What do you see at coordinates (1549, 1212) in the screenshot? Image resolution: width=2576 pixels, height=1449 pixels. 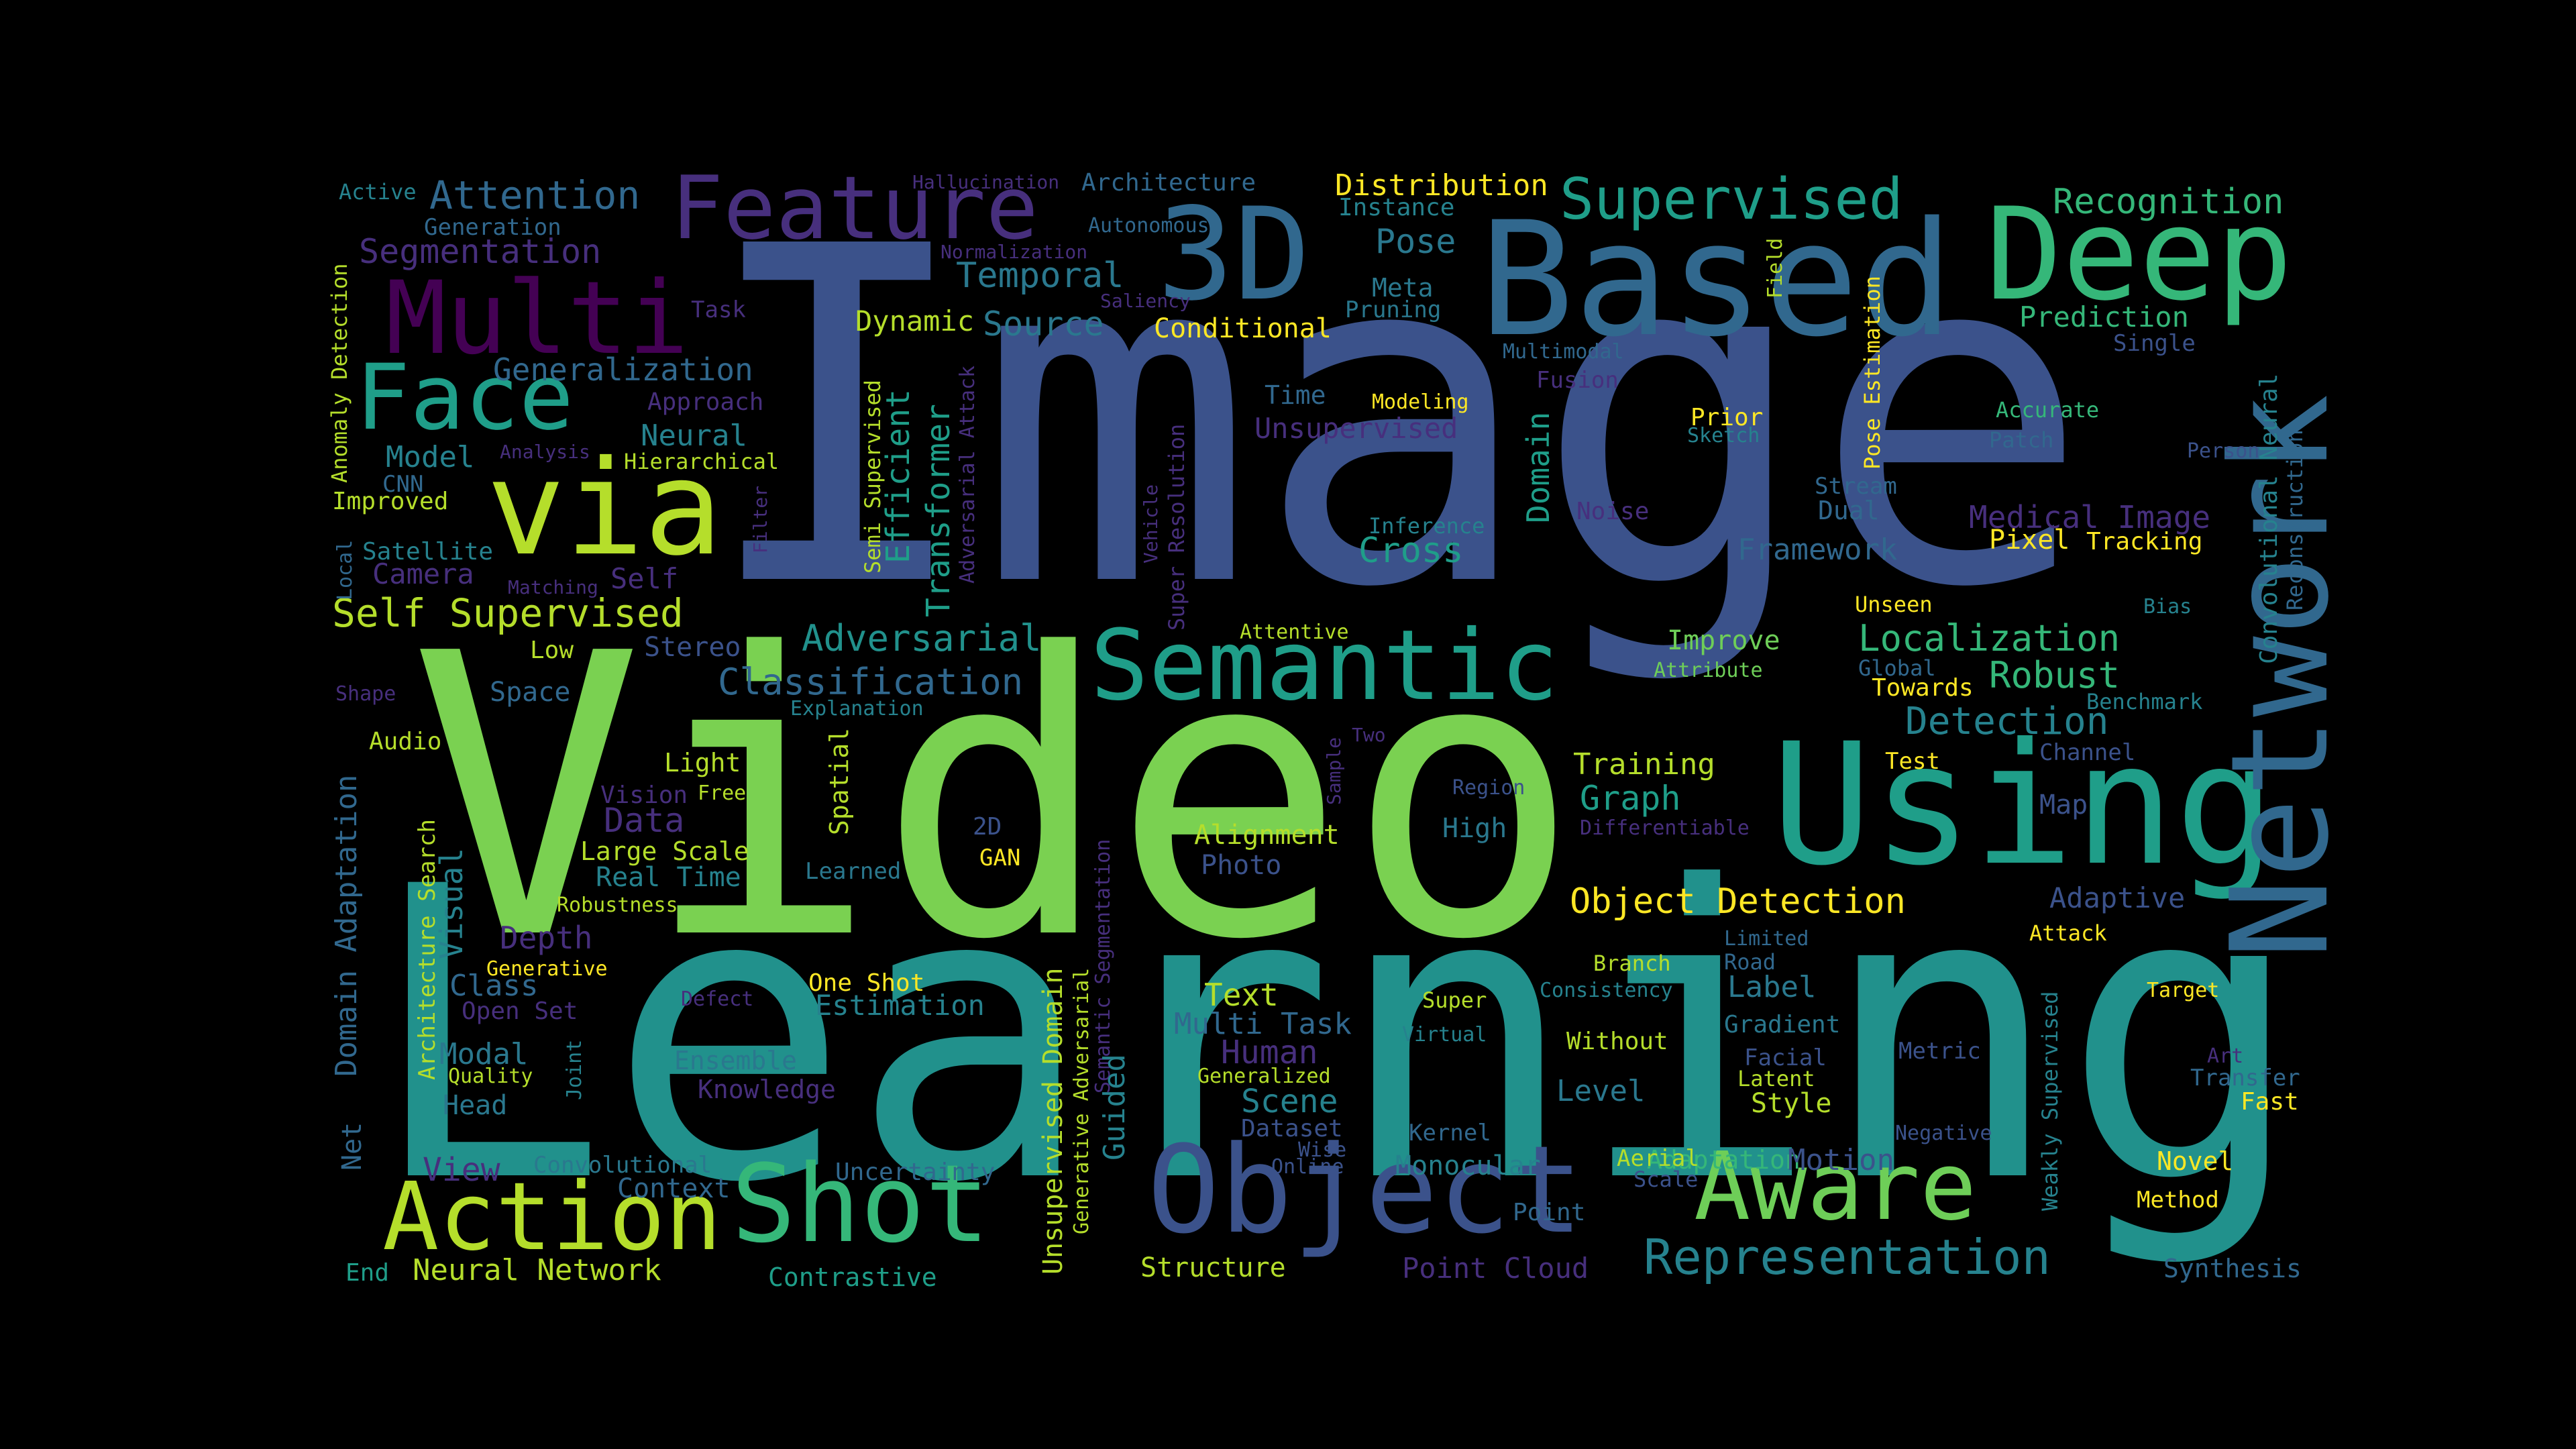 I see `word-point: Point` at bounding box center [1549, 1212].